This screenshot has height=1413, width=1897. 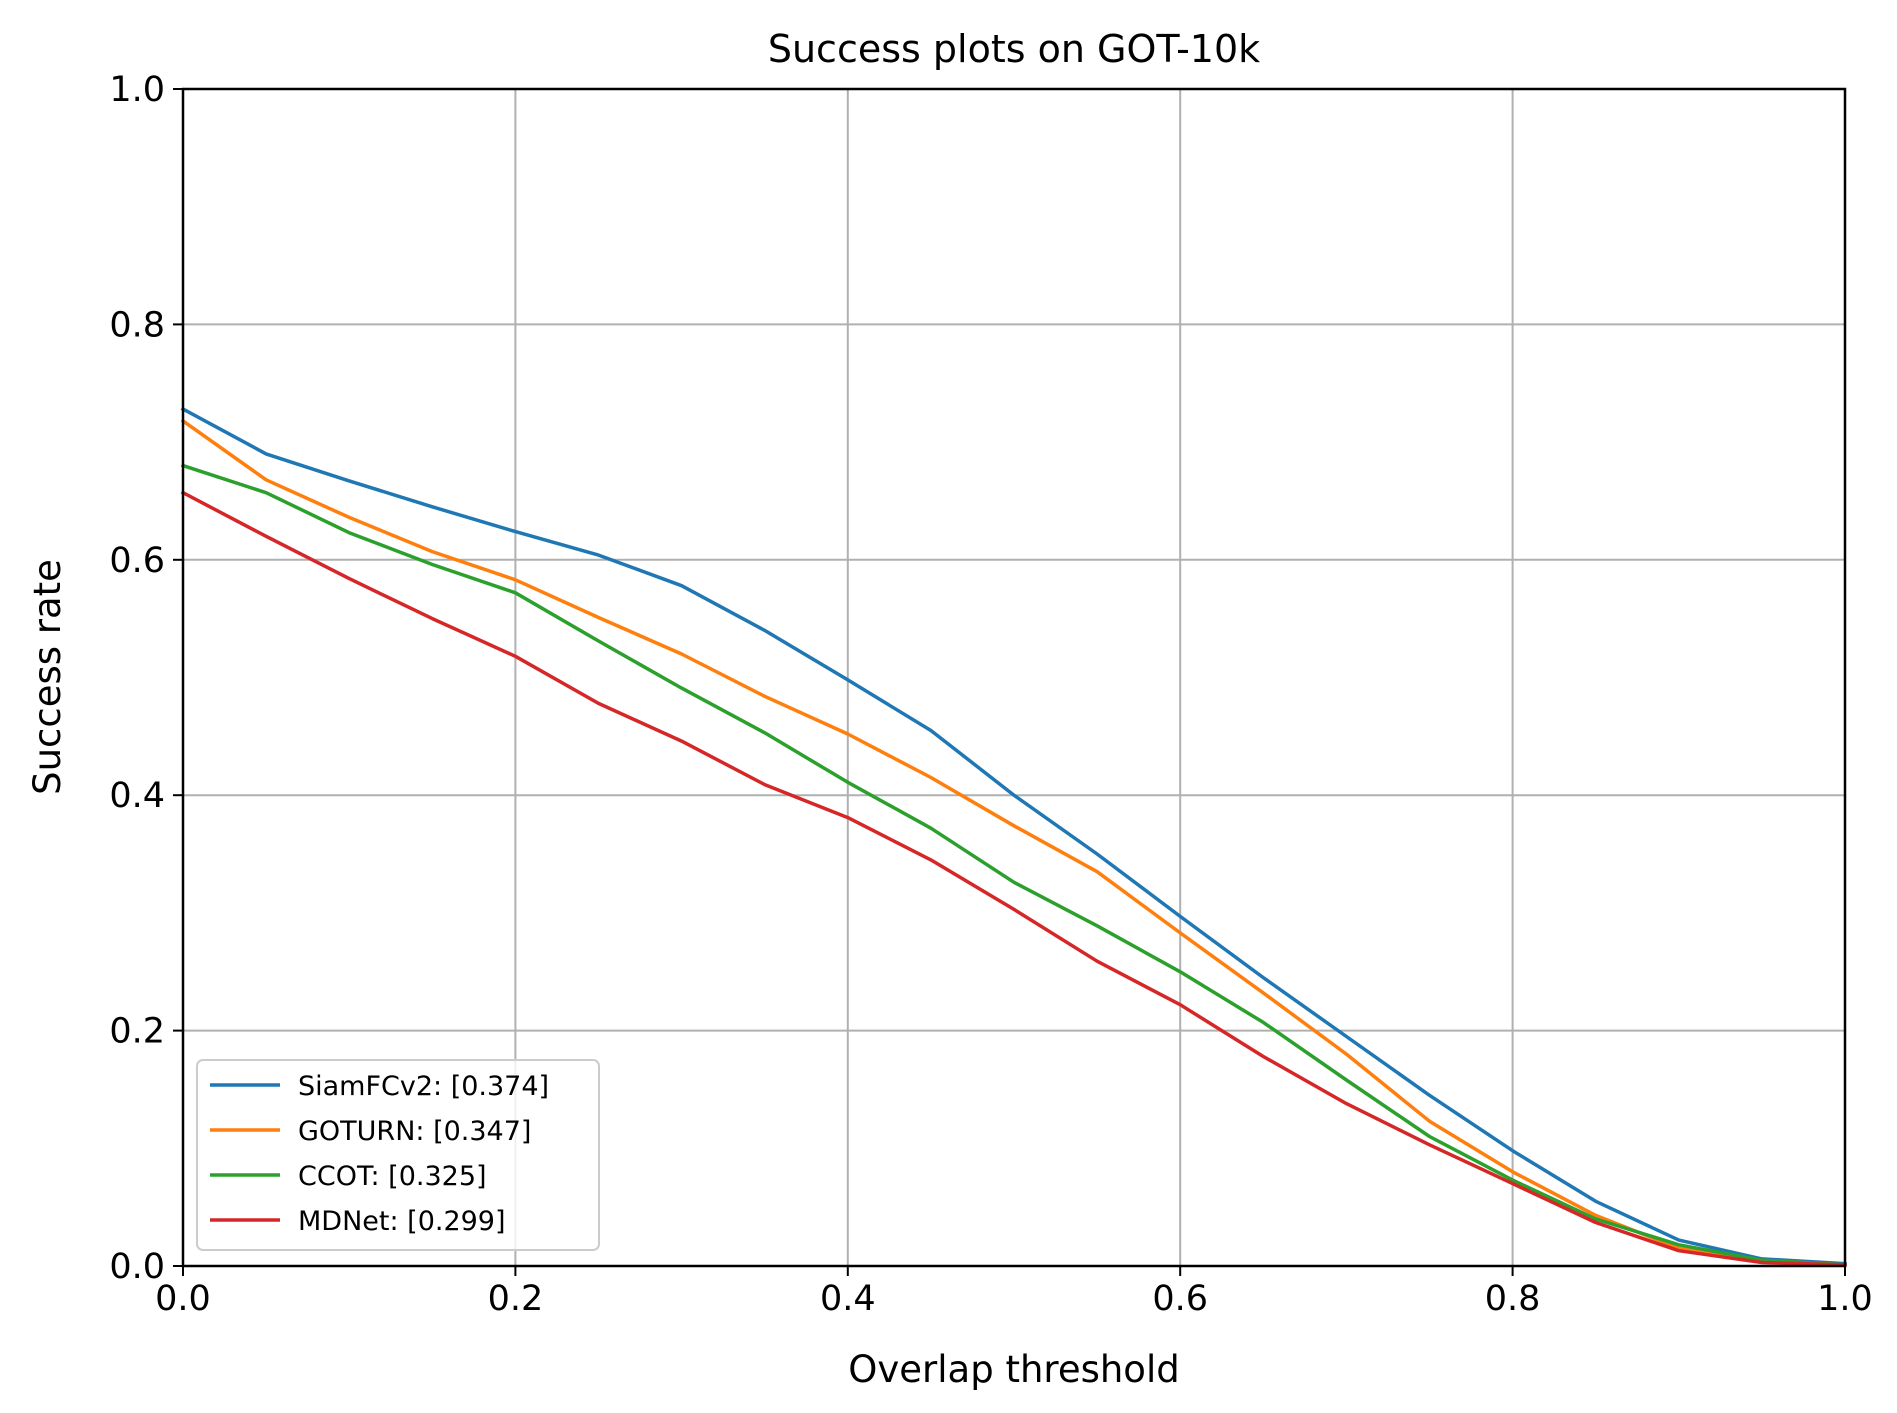 I want to click on y-tick-label: 0.0, so click(x=137, y=1267).